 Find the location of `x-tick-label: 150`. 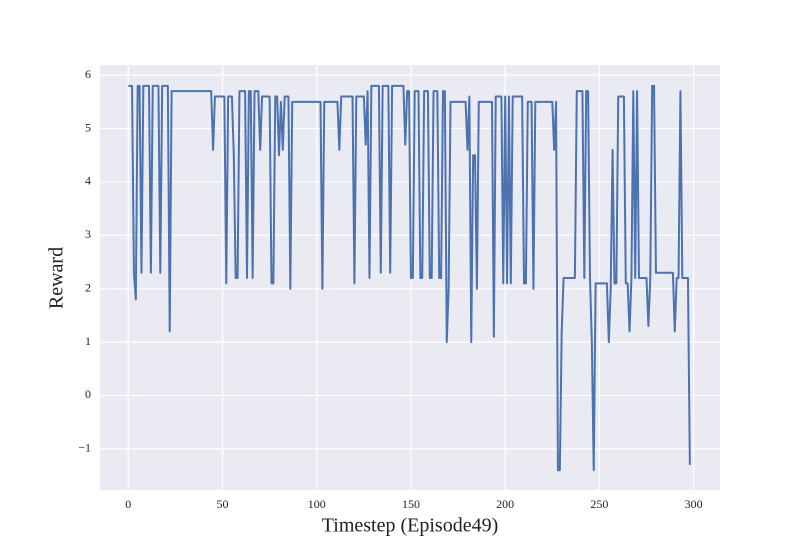

x-tick-label: 150 is located at coordinates (411, 504).